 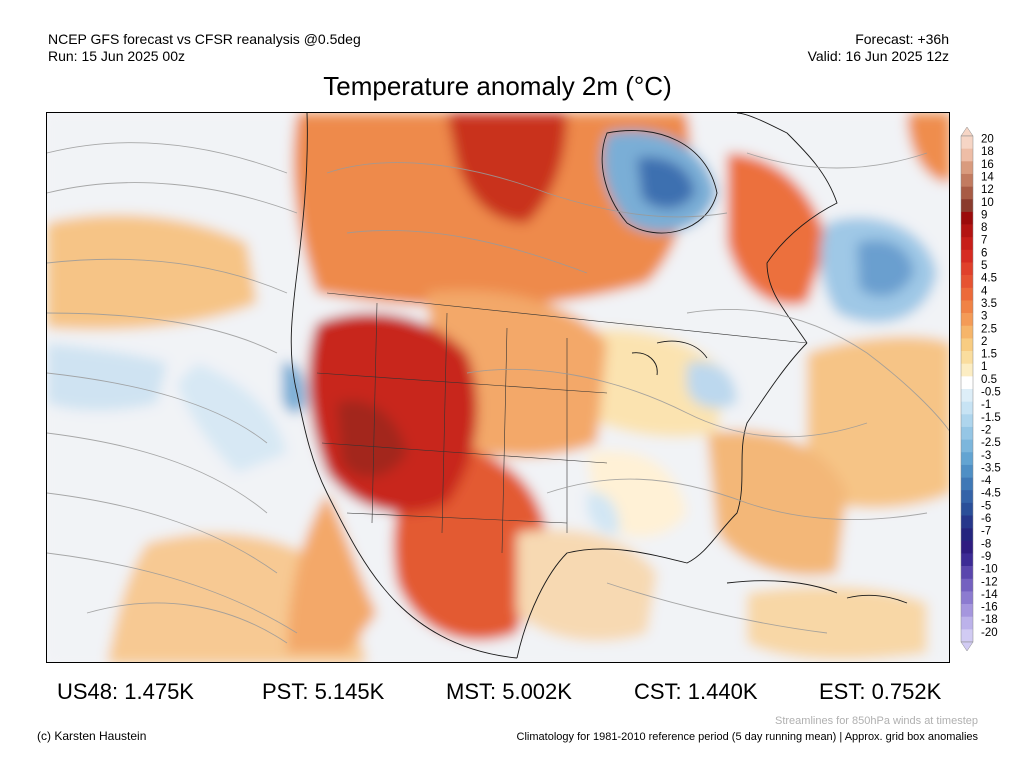 I want to click on forecast-line: Forecast: +36h, so click(x=902, y=39).